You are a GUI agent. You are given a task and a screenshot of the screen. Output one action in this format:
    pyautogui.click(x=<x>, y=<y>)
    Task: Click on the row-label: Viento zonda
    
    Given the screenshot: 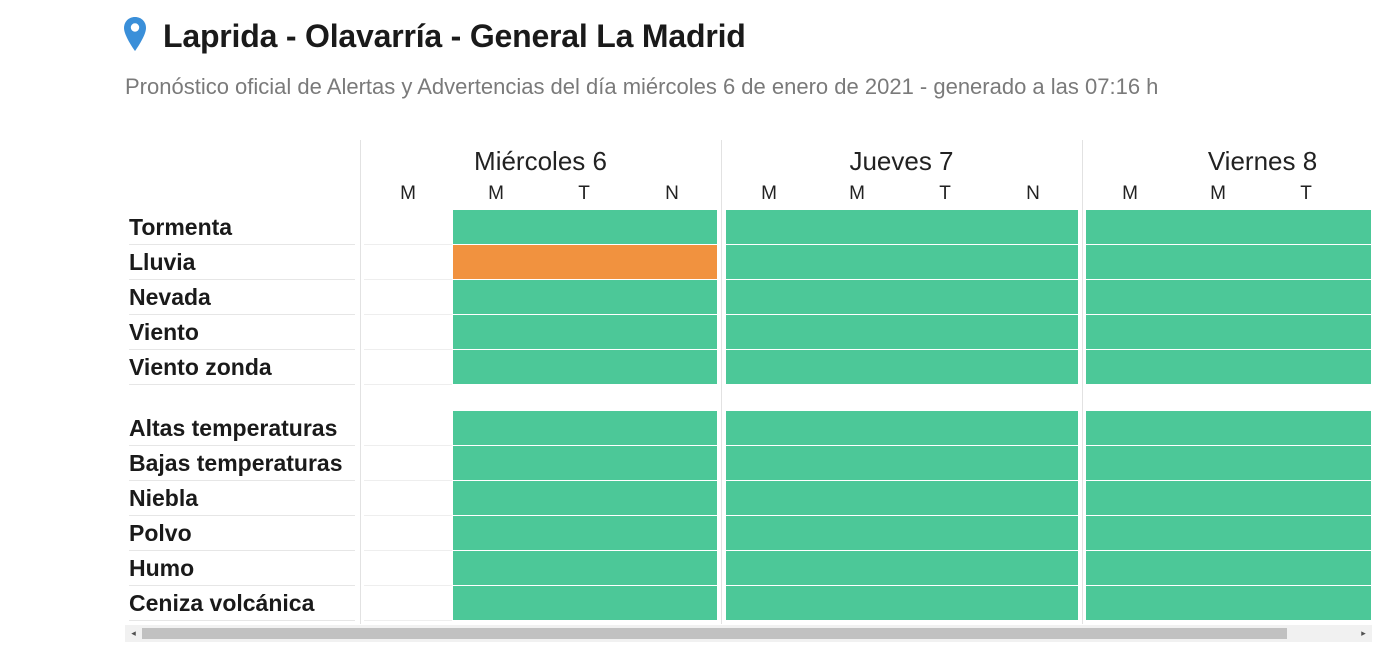 What is the action you would take?
    pyautogui.click(x=242, y=367)
    